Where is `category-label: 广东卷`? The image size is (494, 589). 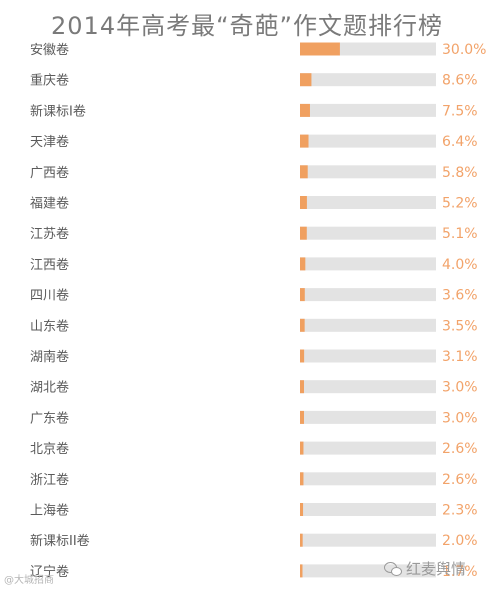
category-label: 广东卷 is located at coordinates (49, 418).